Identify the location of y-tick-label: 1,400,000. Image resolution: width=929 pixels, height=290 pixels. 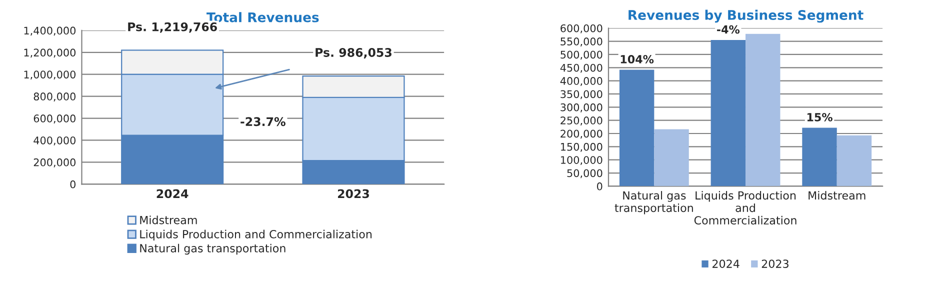
(50, 31).